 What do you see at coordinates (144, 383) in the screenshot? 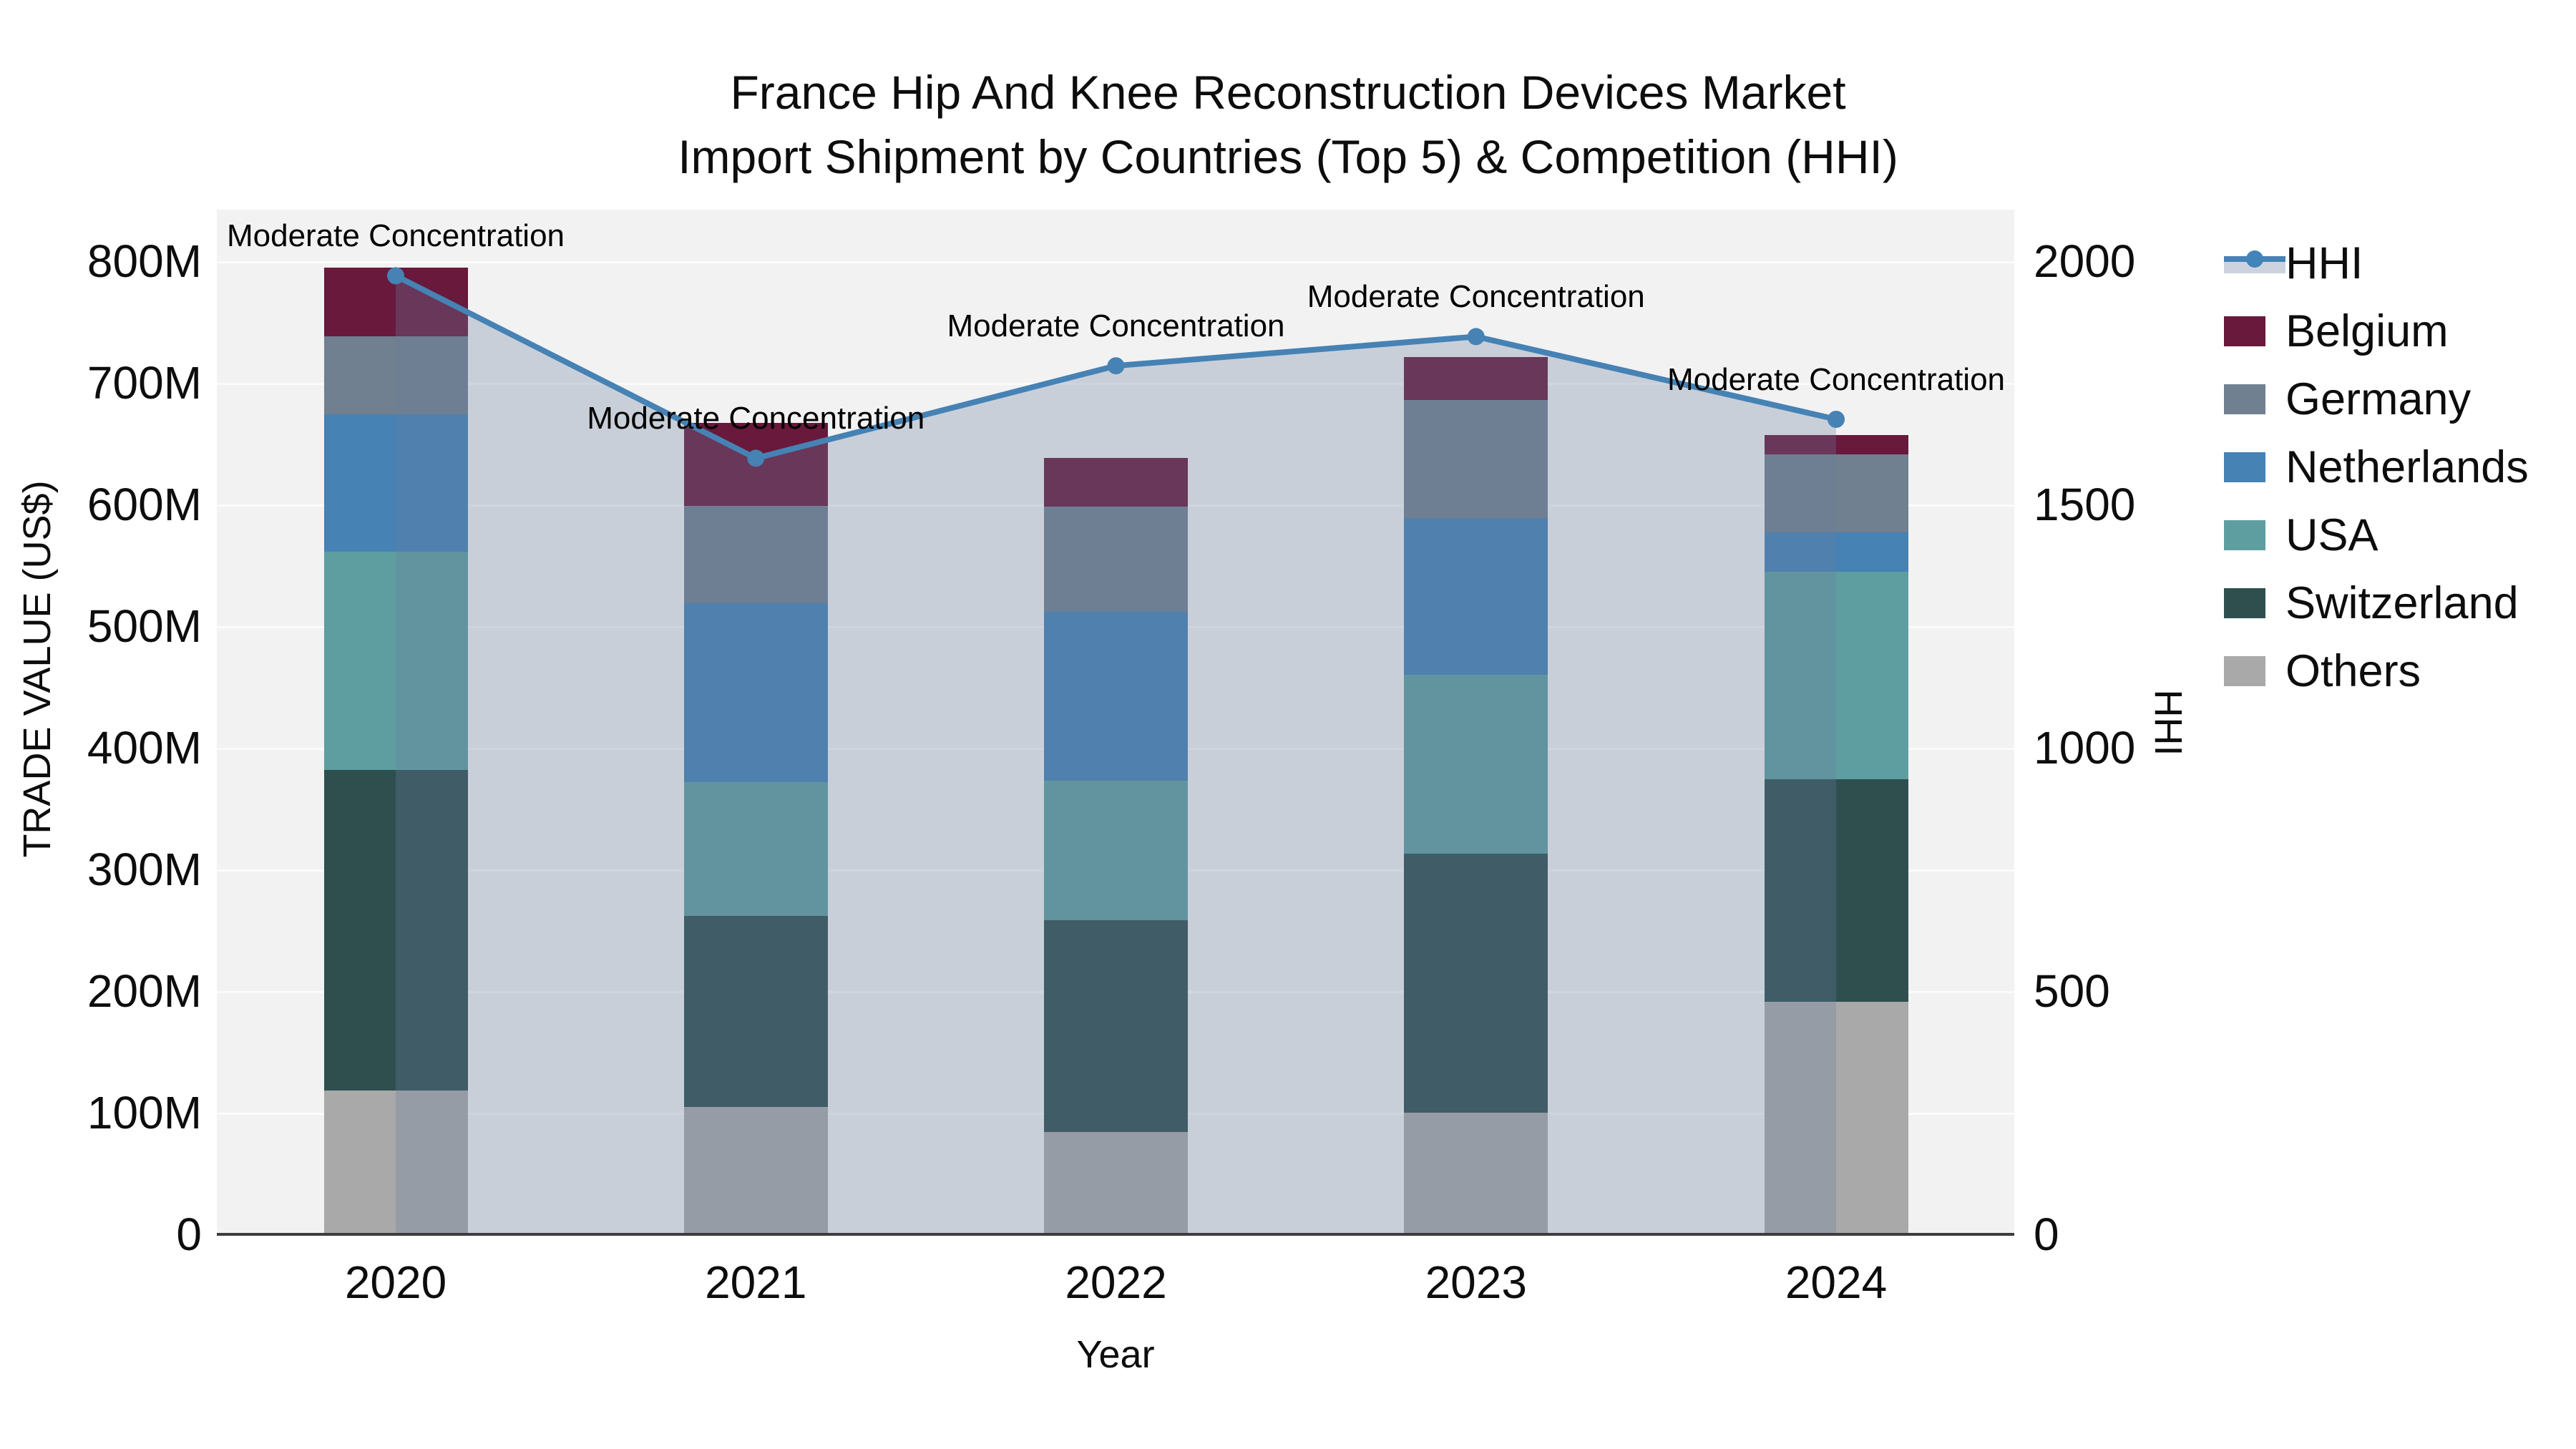
I see `y-tick-700M: 700M` at bounding box center [144, 383].